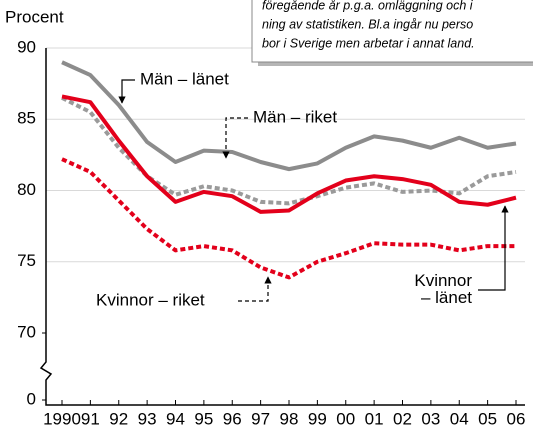 This screenshot has width=533, height=431. Describe the element at coordinates (62, 418) in the screenshot. I see `x-tick-label: 1990` at that location.